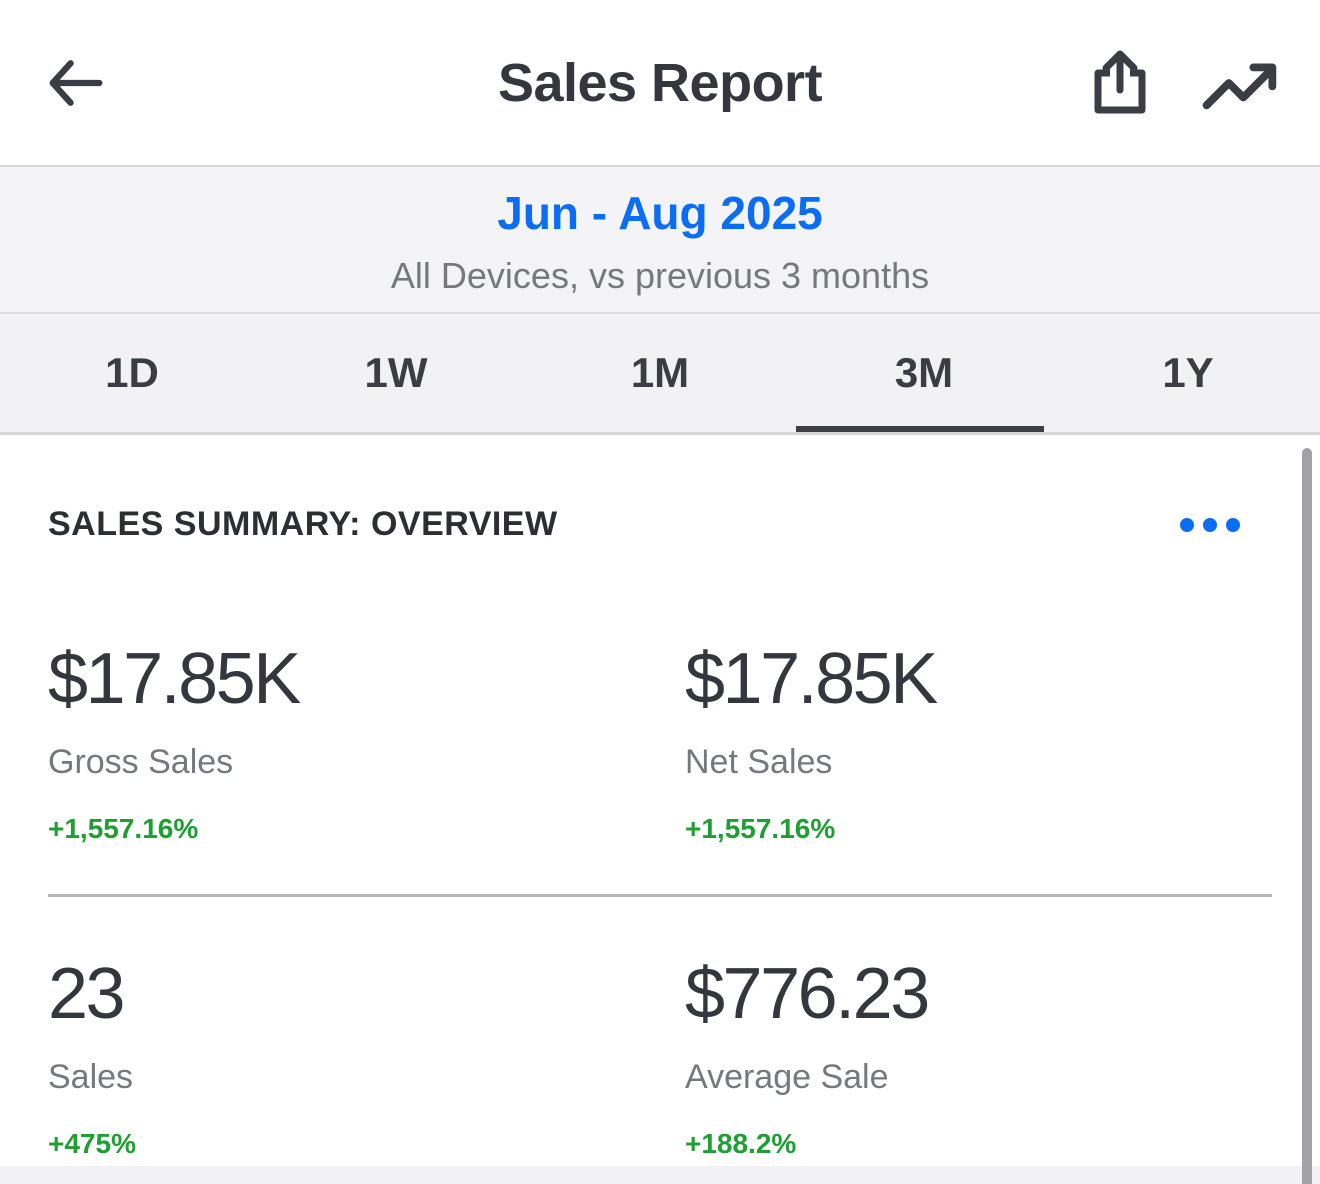 This screenshot has width=1320, height=1184. I want to click on next-section-peek, so click(660, 1175).